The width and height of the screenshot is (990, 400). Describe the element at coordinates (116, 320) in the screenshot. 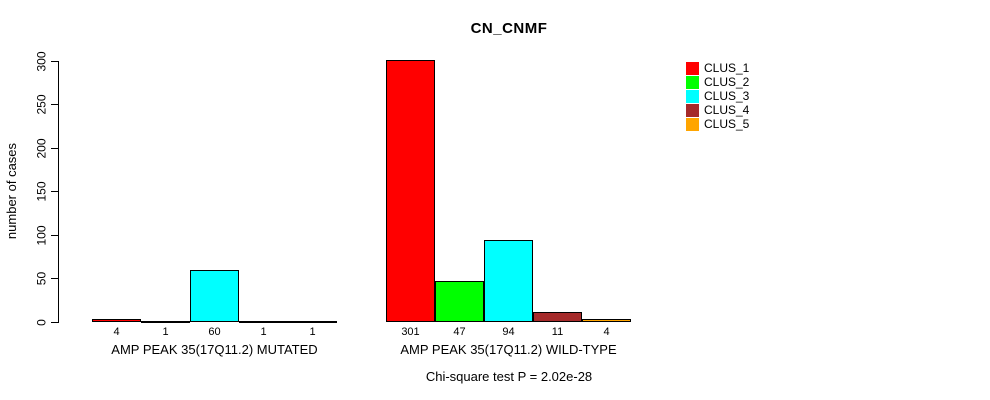

I see `bar-clus_1-group1` at that location.